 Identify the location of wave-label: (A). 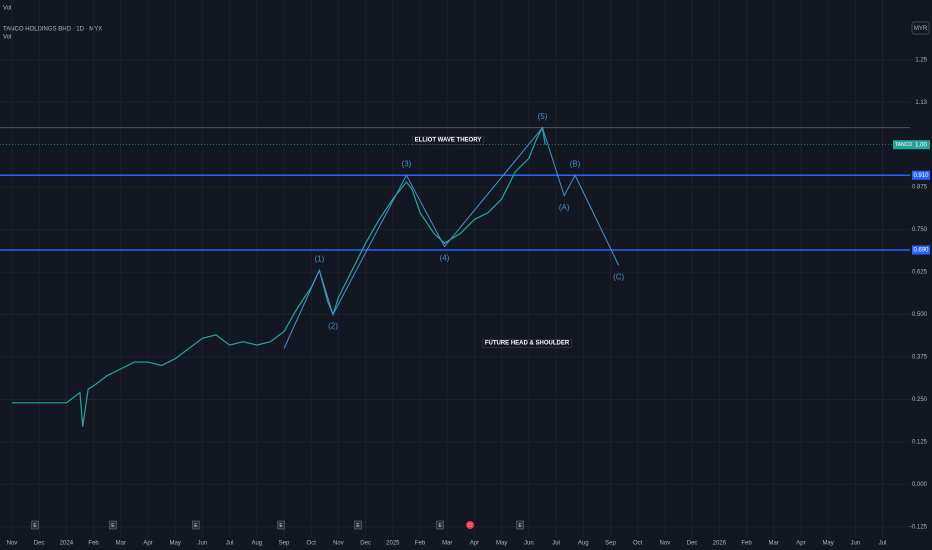
(564, 207).